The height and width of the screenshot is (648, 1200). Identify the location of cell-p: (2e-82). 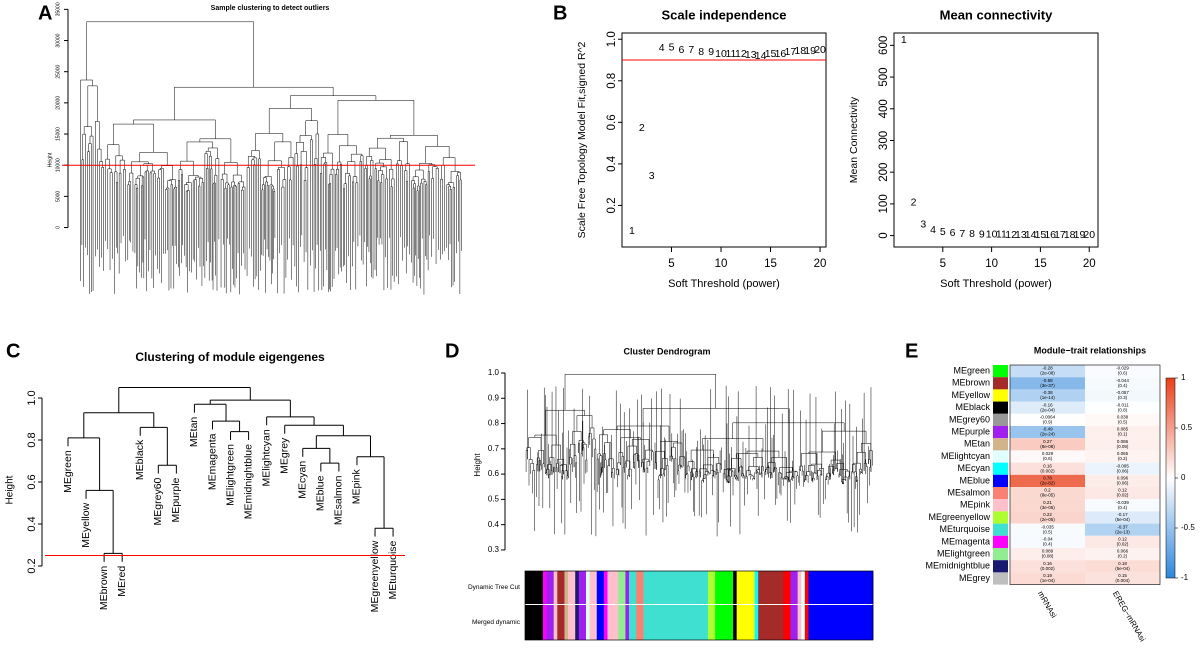
(1047, 482).